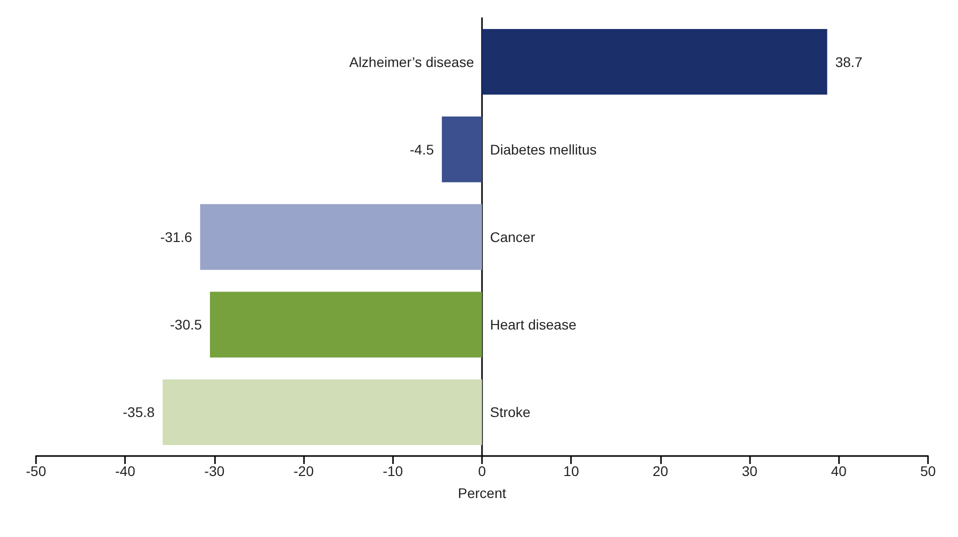  What do you see at coordinates (533, 324) in the screenshot?
I see `y-tick-label: Heart disease` at bounding box center [533, 324].